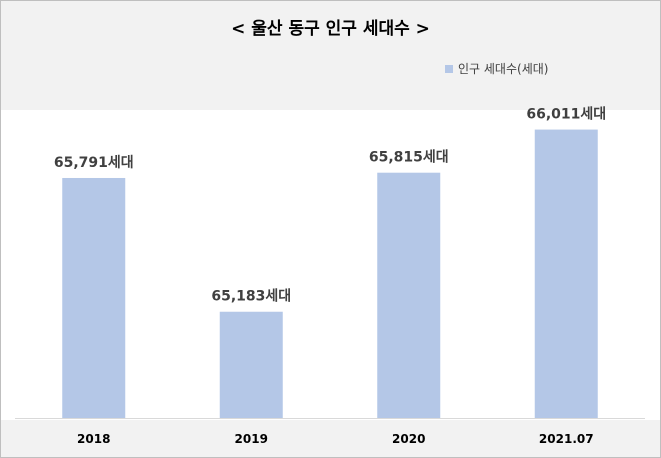  I want to click on x-tick-label-2021.07: 2021.07, so click(566, 439).